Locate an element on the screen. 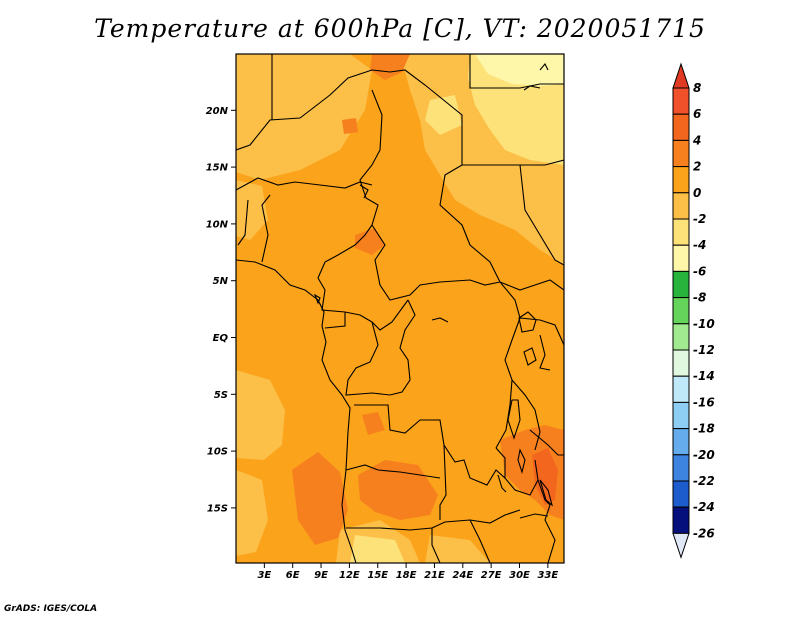  lon-label: 24E is located at coordinates (462, 575).